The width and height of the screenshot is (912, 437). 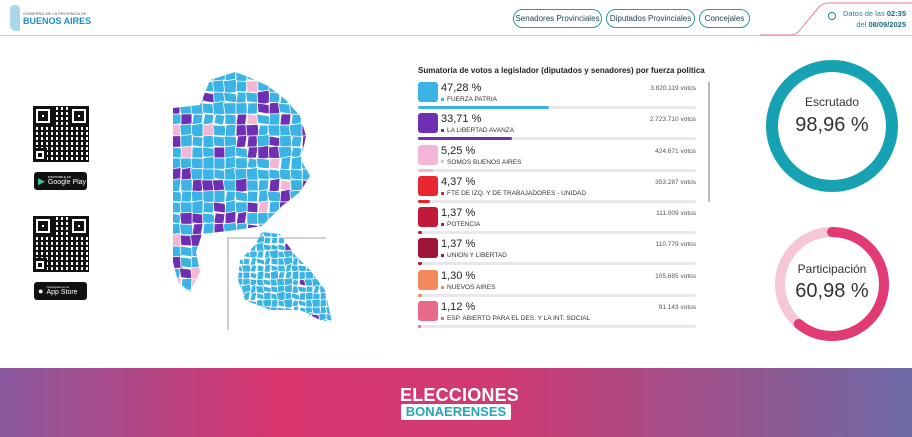 What do you see at coordinates (724, 18) in the screenshot?
I see `nav-concejales-button: Concejales` at bounding box center [724, 18].